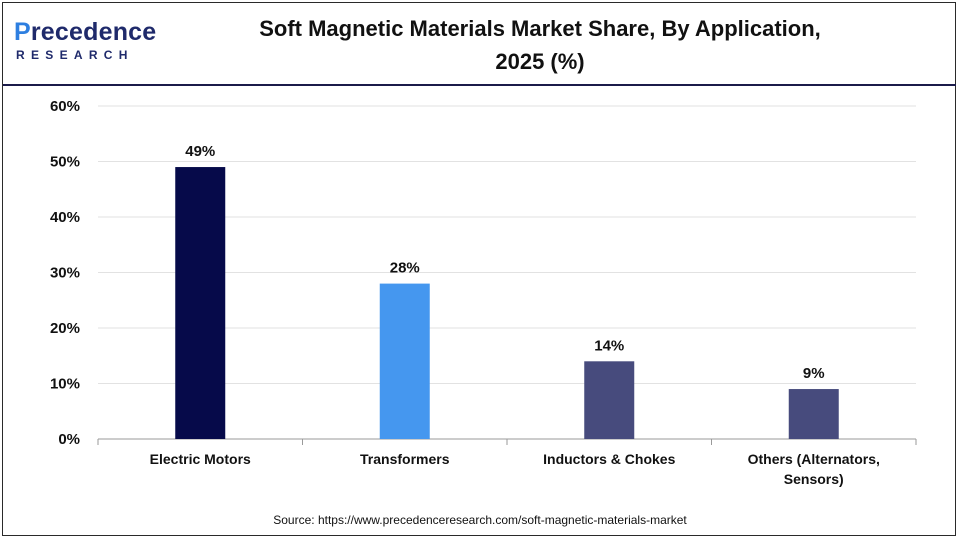 The width and height of the screenshot is (960, 540). What do you see at coordinates (609, 459) in the screenshot?
I see `x-tick-label: Inductors & Chokes` at bounding box center [609, 459].